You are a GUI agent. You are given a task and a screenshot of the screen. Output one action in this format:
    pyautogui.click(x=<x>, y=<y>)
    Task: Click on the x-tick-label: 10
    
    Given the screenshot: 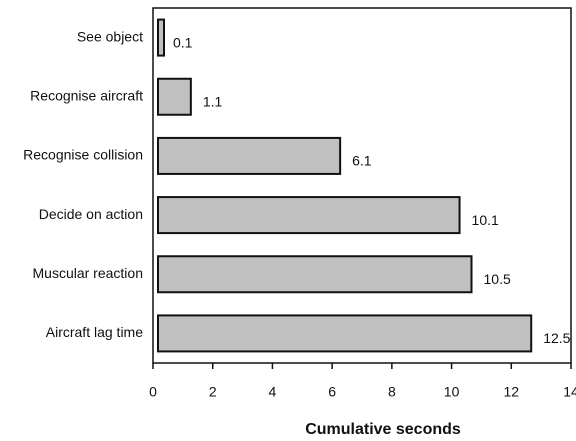 What is the action you would take?
    pyautogui.click(x=452, y=392)
    